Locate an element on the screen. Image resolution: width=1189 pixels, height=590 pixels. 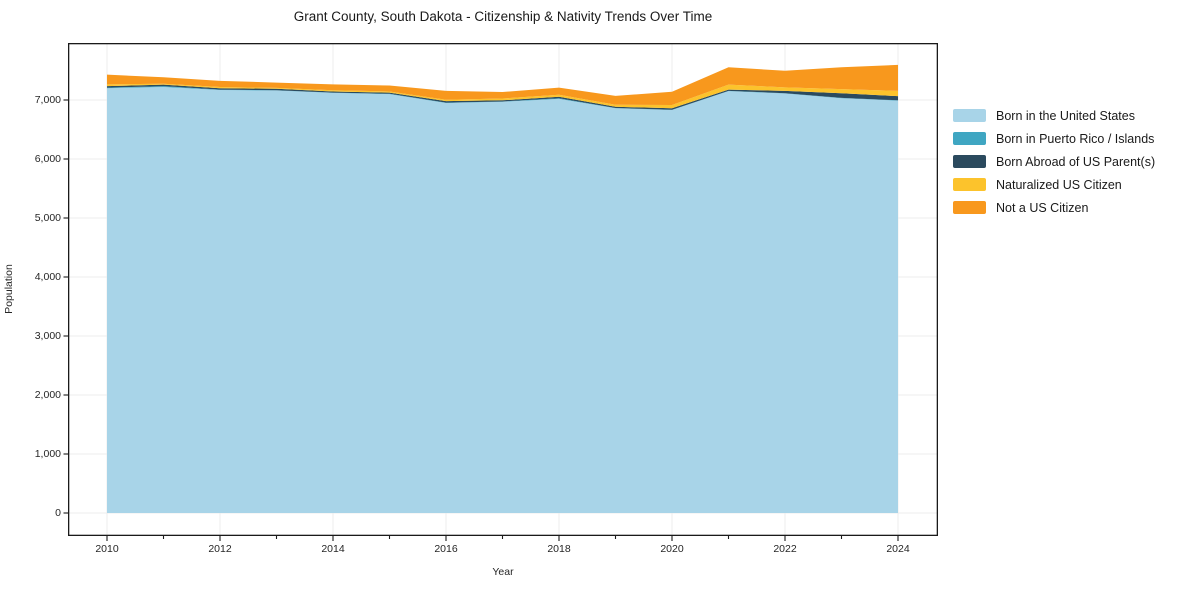
y-tick-label: 1,000 is located at coordinates (47, 453).